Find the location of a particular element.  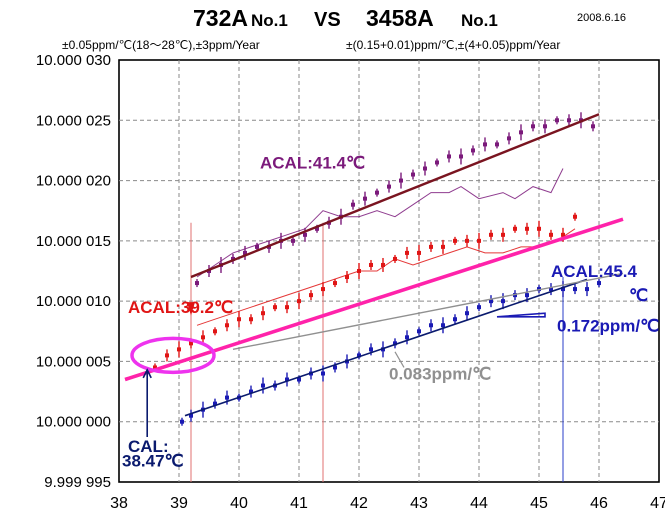

x-tick-label: 40 is located at coordinates (239, 503).